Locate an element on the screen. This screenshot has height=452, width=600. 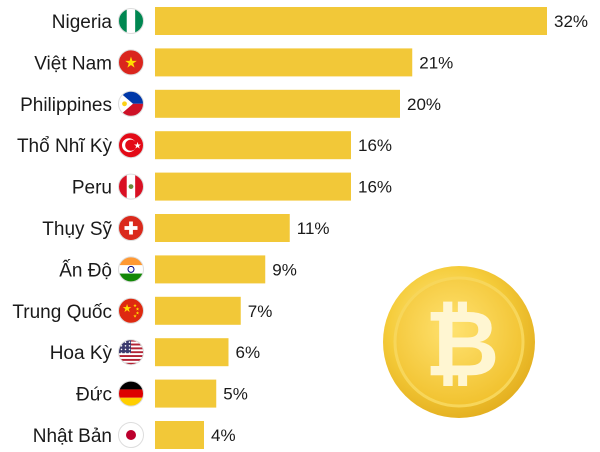
bar-row-nhat-ban: Nhật Bản 4% is located at coordinates (134, 435).